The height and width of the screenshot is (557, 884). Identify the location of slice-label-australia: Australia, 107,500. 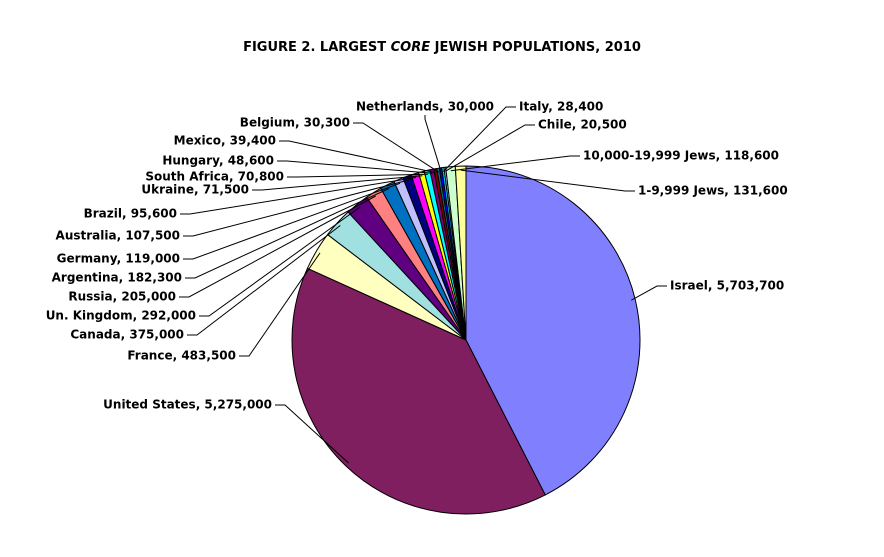
(118, 236).